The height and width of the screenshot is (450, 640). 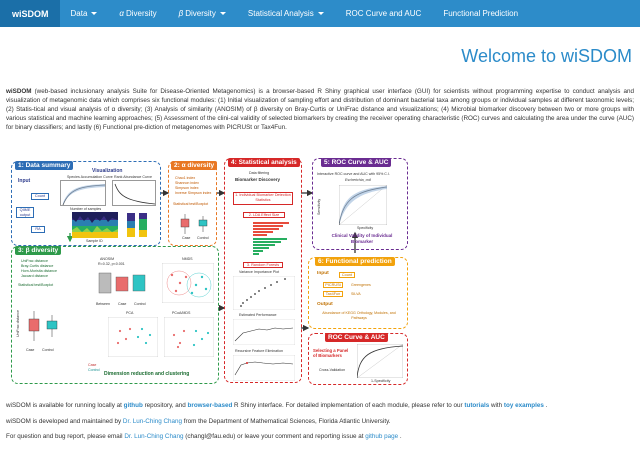 I want to click on p3-stat-label: Statistical test/Boxplot, so click(x=36, y=285).